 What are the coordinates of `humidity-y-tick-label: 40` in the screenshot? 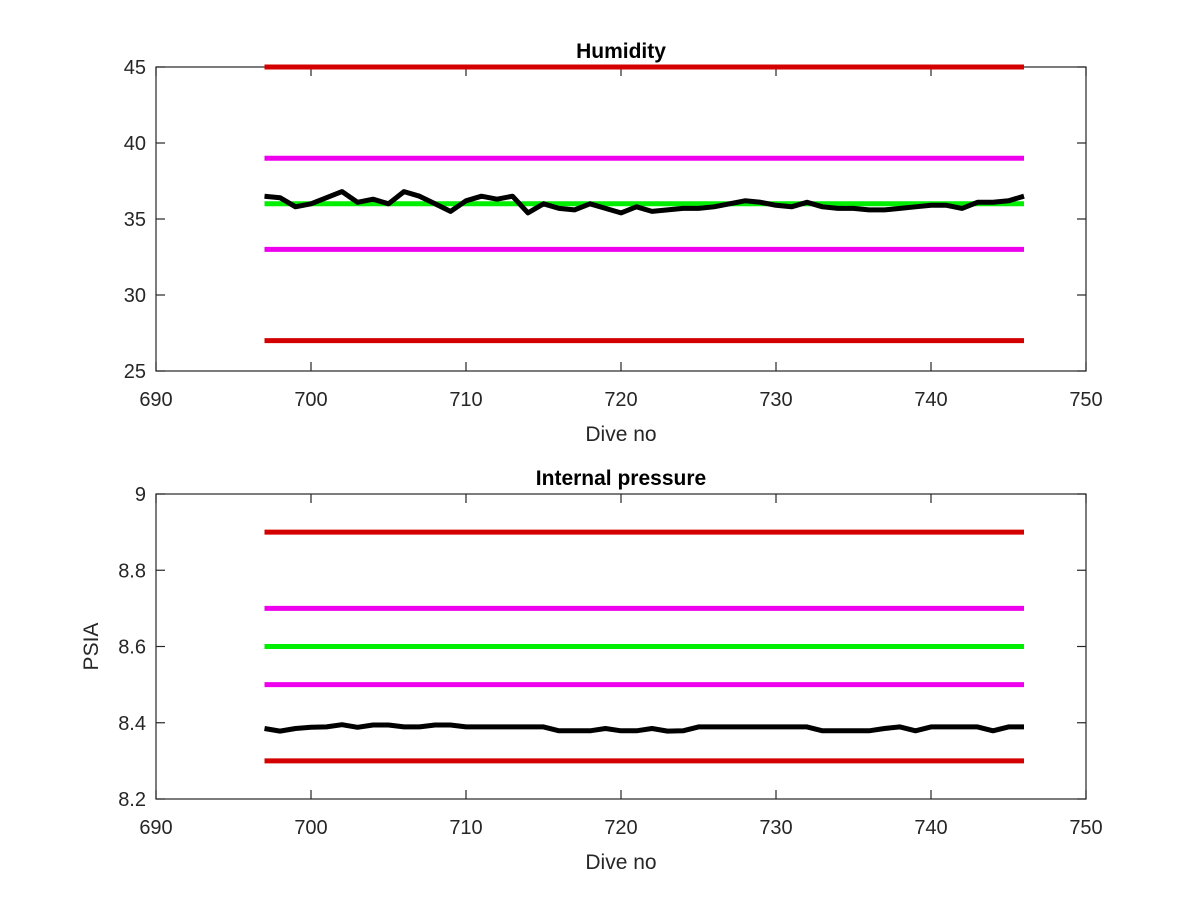 It's located at (135, 144).